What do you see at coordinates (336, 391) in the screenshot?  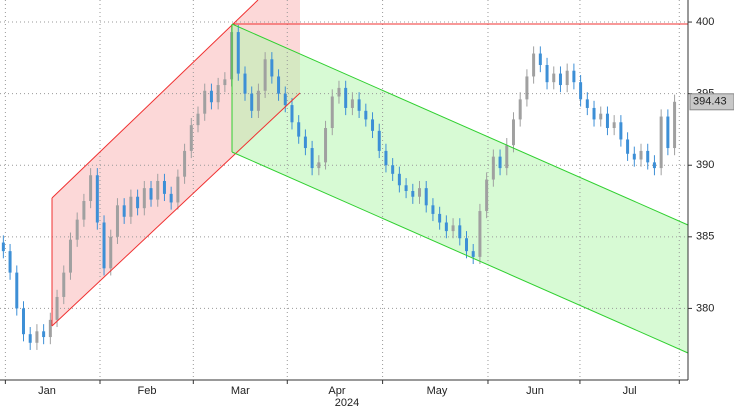 I see `x-tick-label: Apr` at bounding box center [336, 391].